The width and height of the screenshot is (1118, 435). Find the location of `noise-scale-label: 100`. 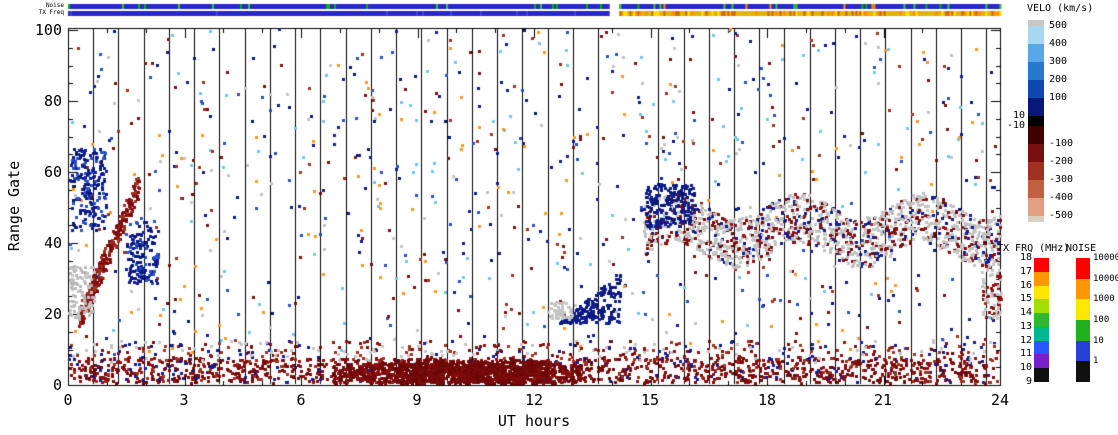

noise-scale-label: 100 is located at coordinates (1101, 320).